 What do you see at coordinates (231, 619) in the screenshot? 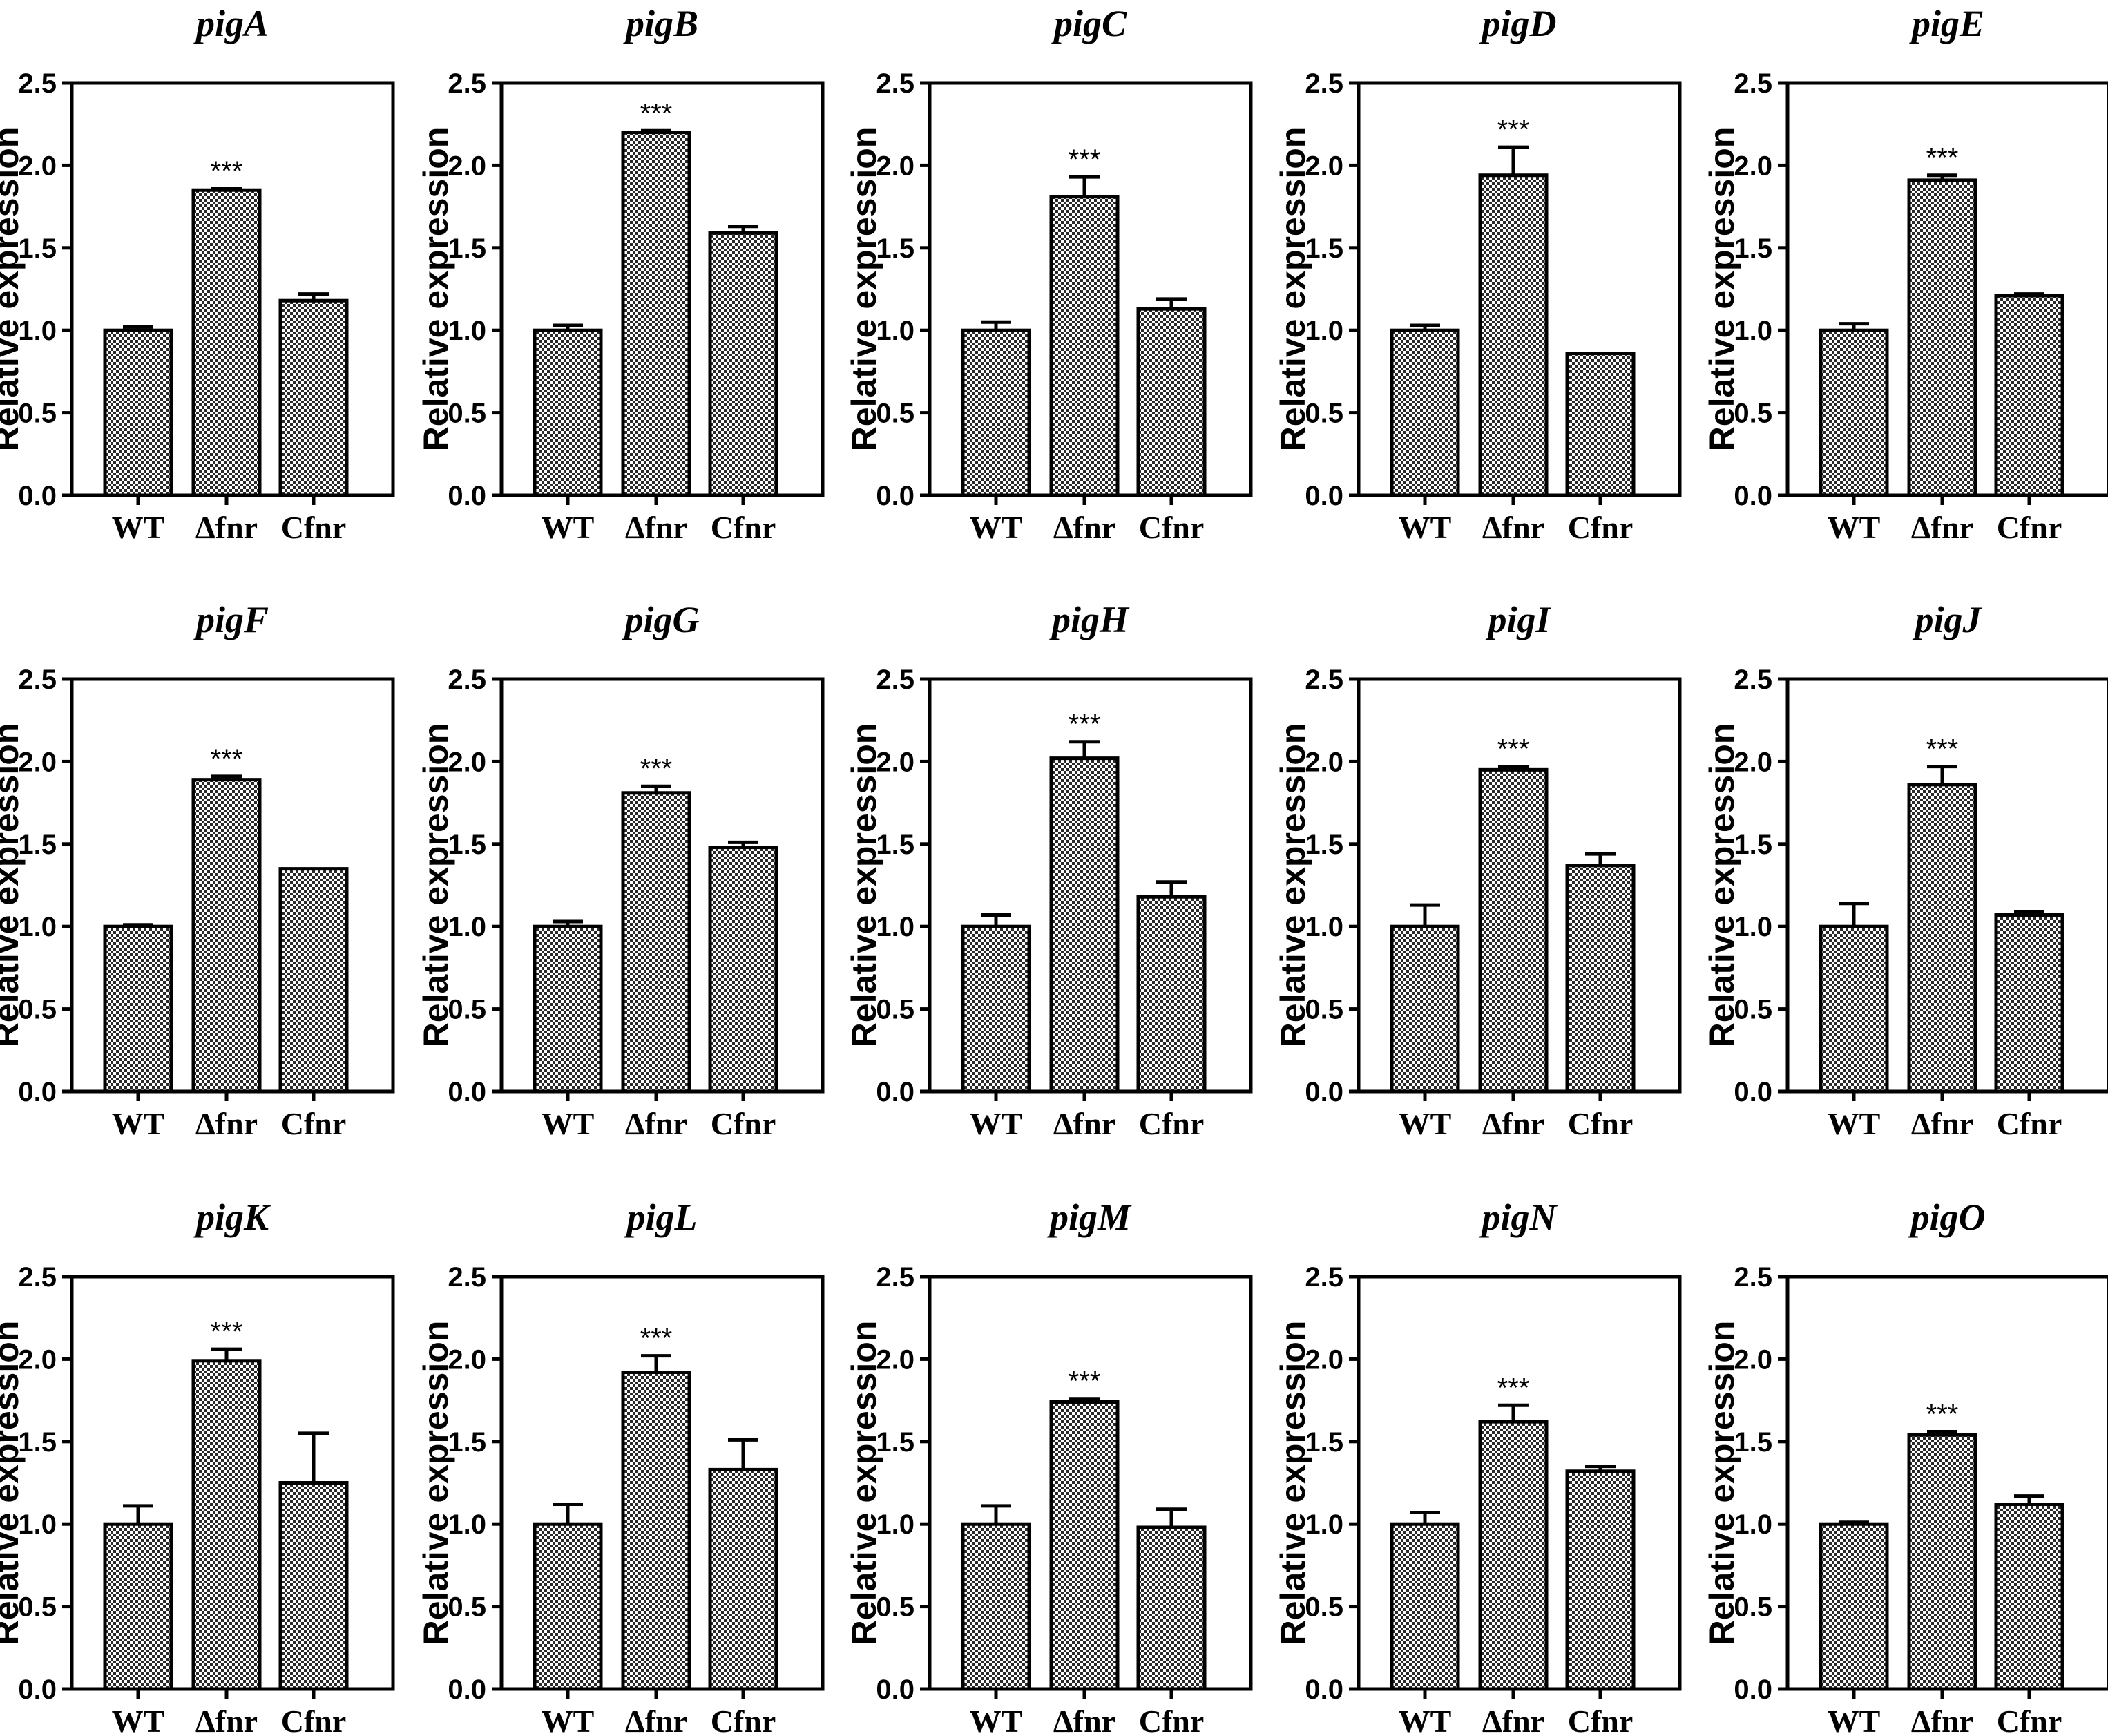
I see `chart-title: pigF` at bounding box center [231, 619].